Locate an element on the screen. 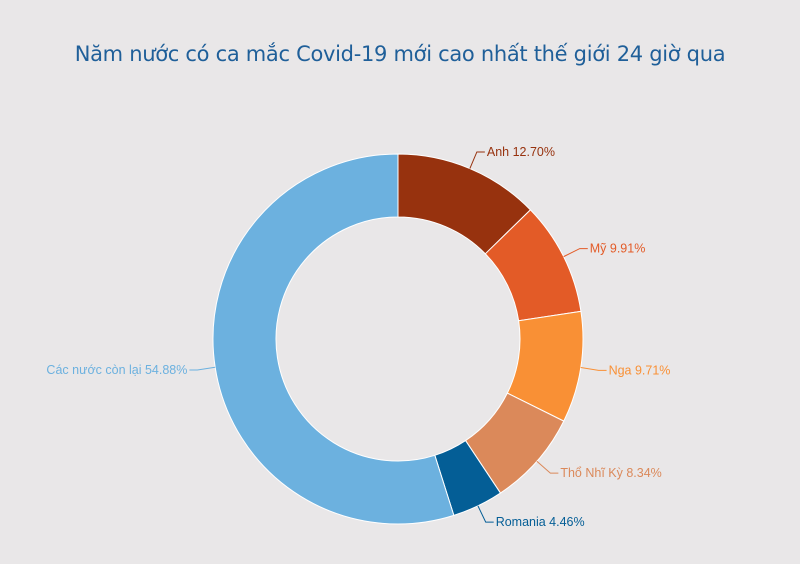 This screenshot has width=800, height=564. leader-line-tho-nhi-ky is located at coordinates (547, 467).